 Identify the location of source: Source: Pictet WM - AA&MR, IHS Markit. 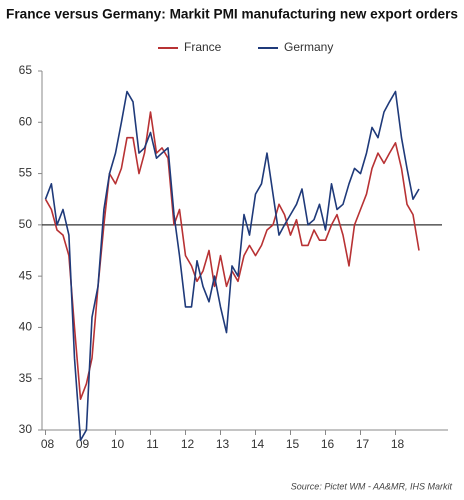
(372, 486).